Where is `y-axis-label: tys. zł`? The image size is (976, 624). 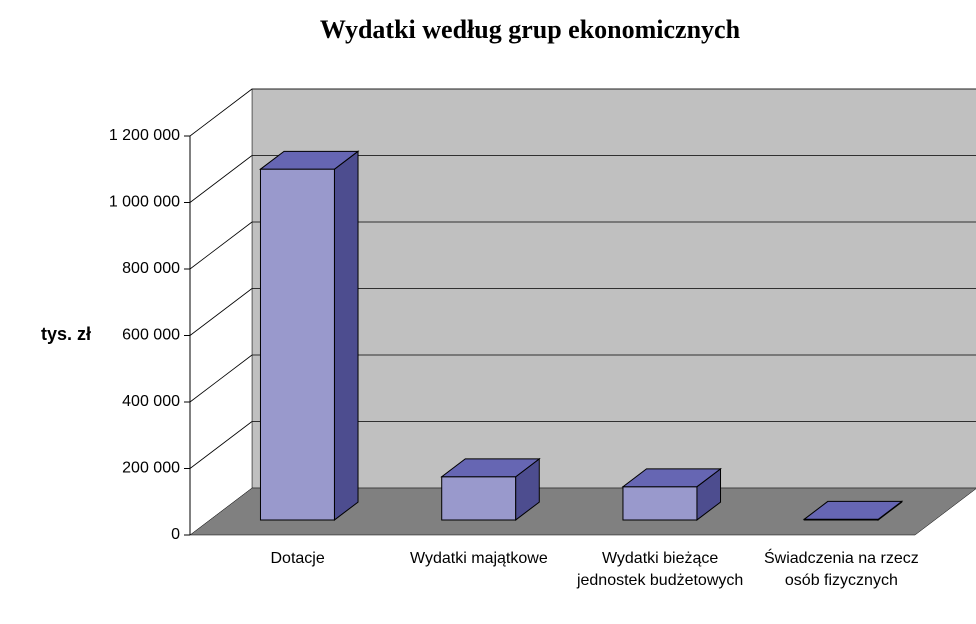 y-axis-label: tys. zł is located at coordinates (66, 334).